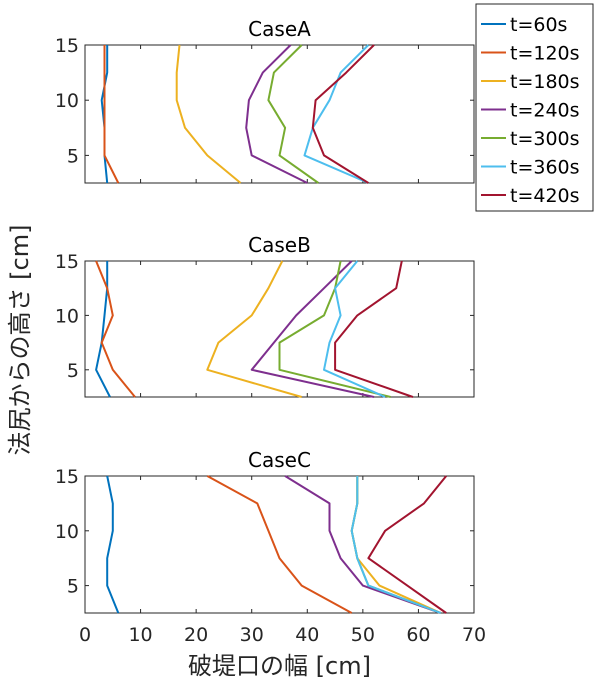 The image size is (597, 684). What do you see at coordinates (363, 635) in the screenshot?
I see `x-tick-label: 50` at bounding box center [363, 635].